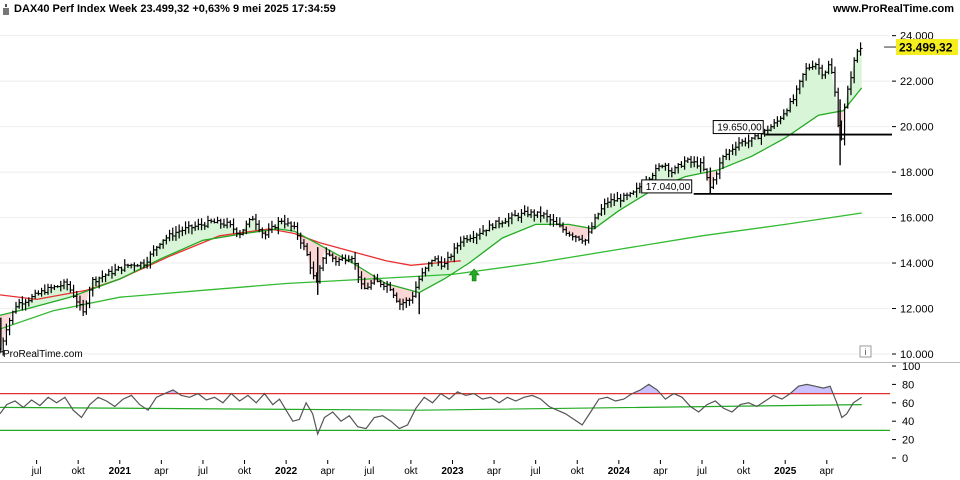  I want to click on support-levels: 19.650,00 17.040,00, so click(766, 157).